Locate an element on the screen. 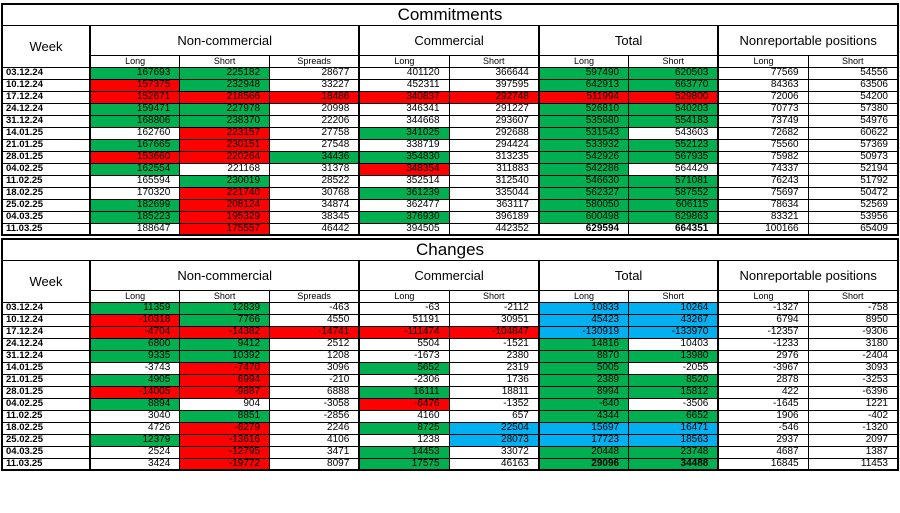 The width and height of the screenshot is (900, 513). value-cell: 72682 is located at coordinates (763, 133).